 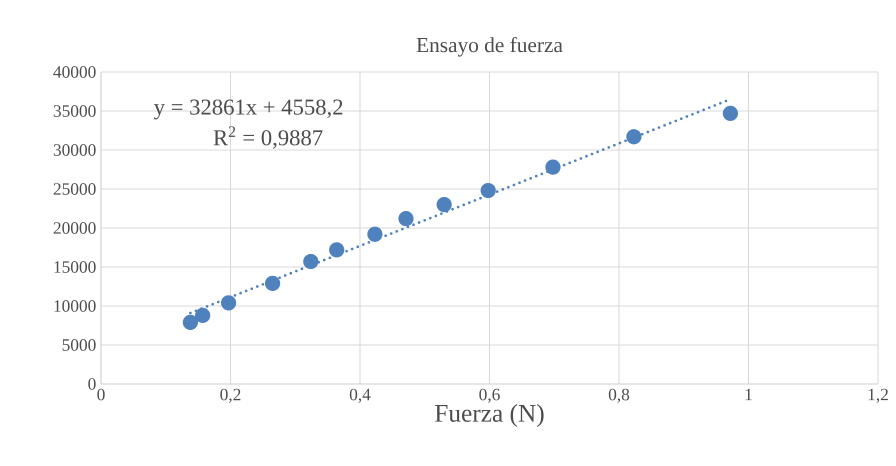 I want to click on chart-title: Ensayo de fuerza, so click(x=489, y=47).